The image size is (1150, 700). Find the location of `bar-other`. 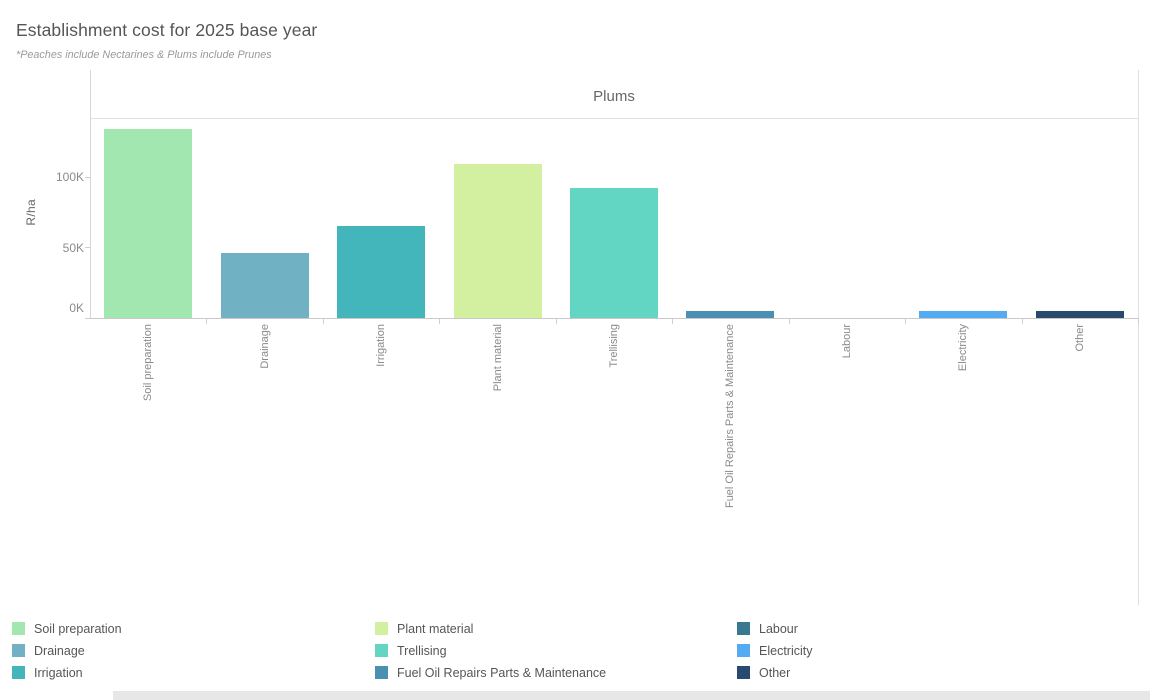

bar-other is located at coordinates (1080, 314).